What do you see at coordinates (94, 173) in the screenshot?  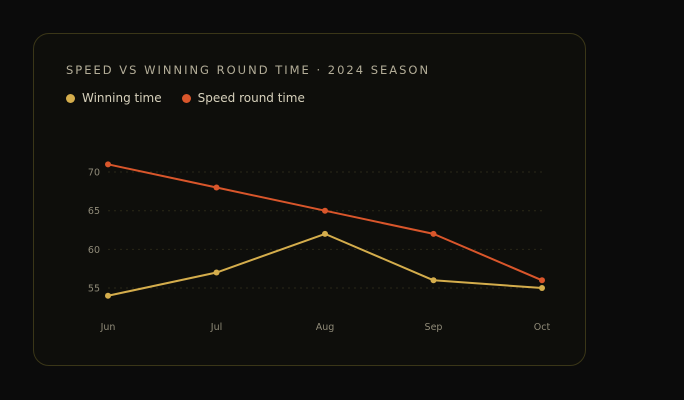 I see `y-tick-label: 70` at bounding box center [94, 173].